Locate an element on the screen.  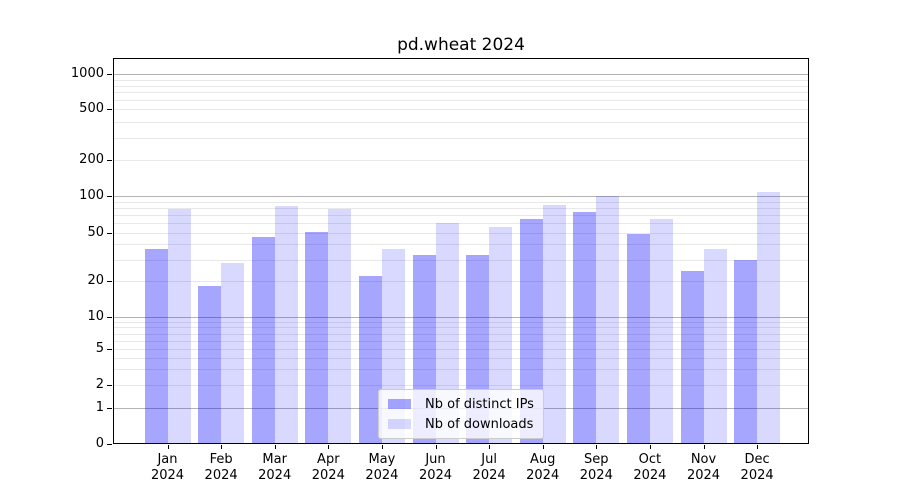
legend-label-downloads: Nb of downloads is located at coordinates (479, 424).